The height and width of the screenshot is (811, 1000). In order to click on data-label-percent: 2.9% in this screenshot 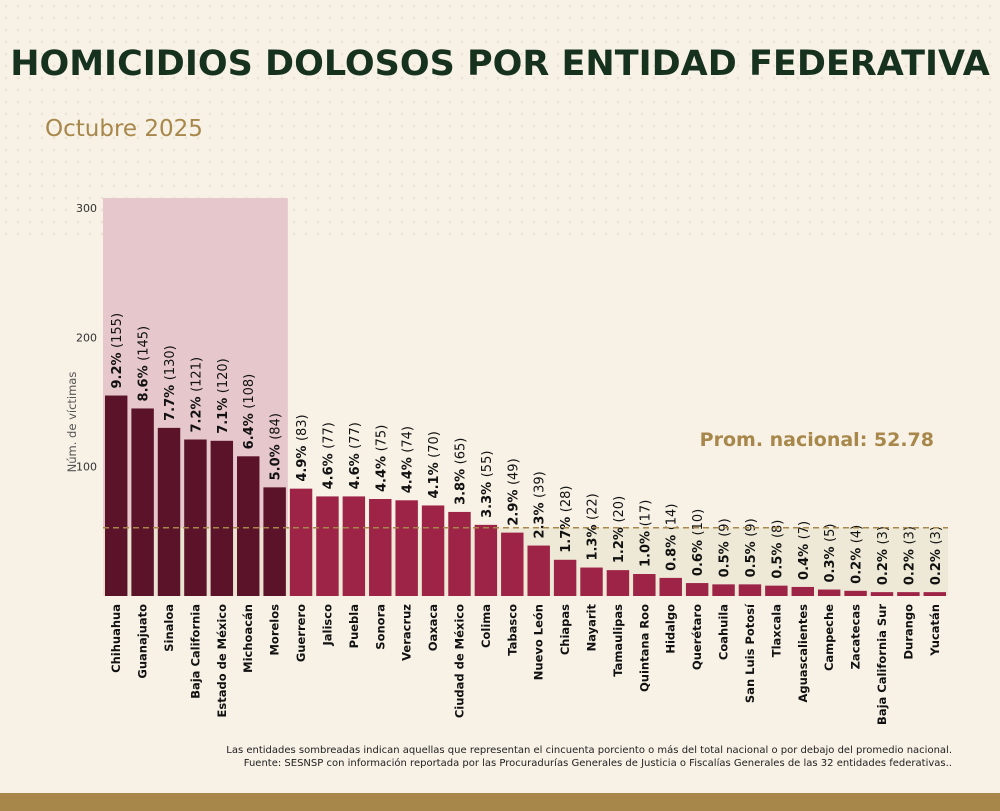, I will do `click(513, 505)`.